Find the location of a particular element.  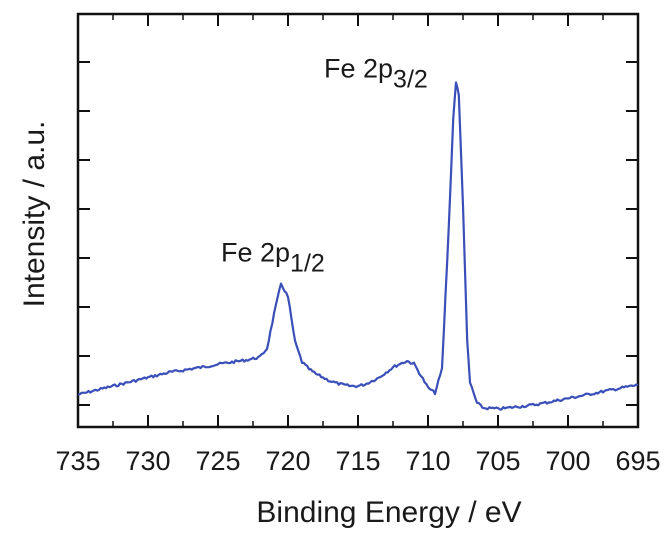

x-axis-label: Binding Energy / eV is located at coordinates (388, 512).